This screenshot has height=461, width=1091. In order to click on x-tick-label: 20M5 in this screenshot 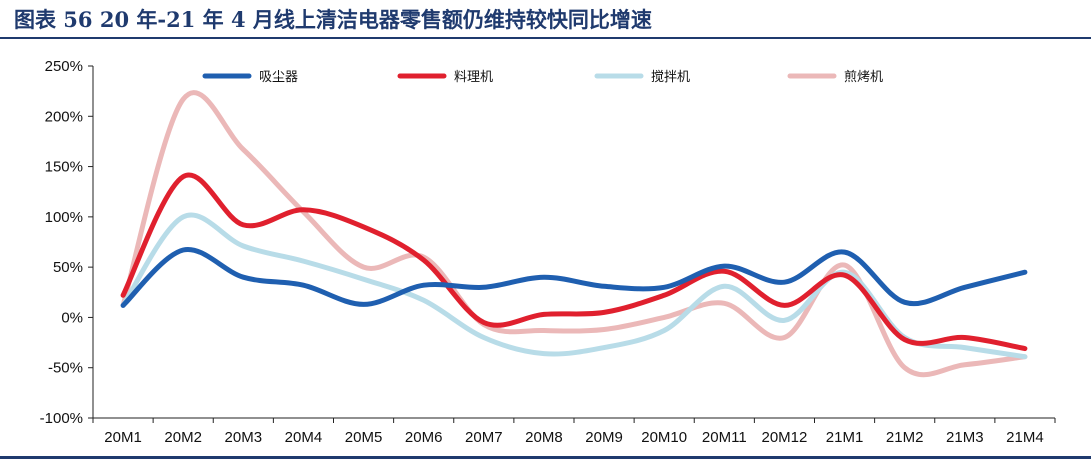, I will do `click(364, 437)`.